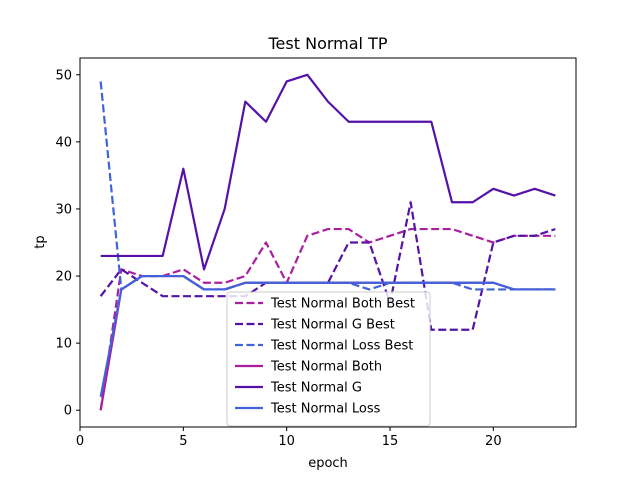 This screenshot has width=640, height=480. What do you see at coordinates (328, 463) in the screenshot?
I see `x-axis-label: epoch` at bounding box center [328, 463].